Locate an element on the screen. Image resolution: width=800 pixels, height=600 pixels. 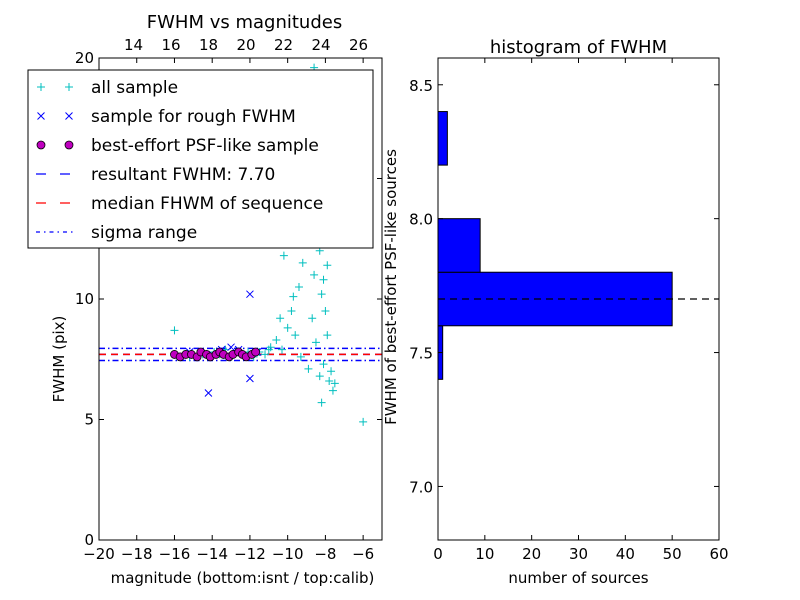
x-tick-label: −10 is located at coordinates (288, 554).